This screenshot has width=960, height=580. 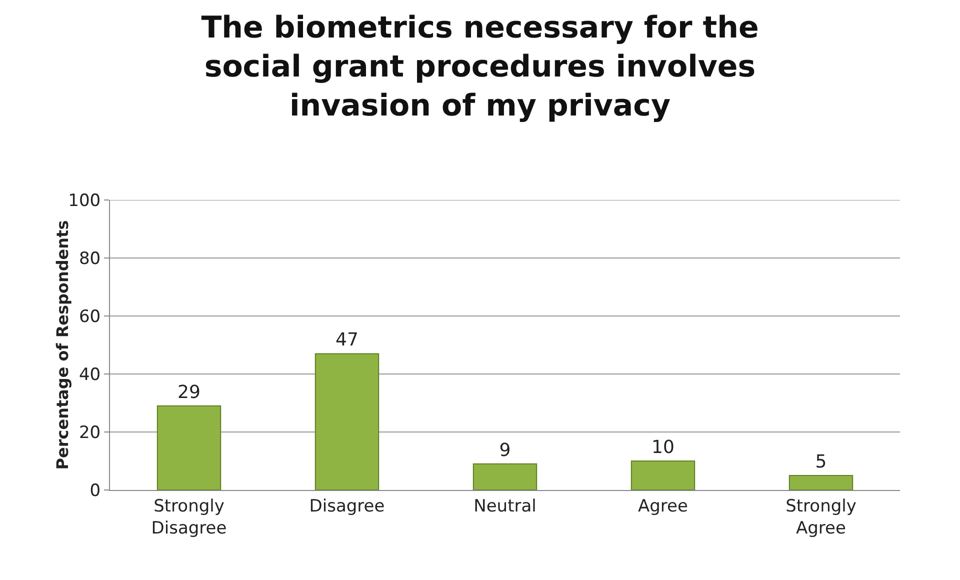 What do you see at coordinates (821, 517) in the screenshot?
I see `x-tick-label: Strongly Agree` at bounding box center [821, 517].